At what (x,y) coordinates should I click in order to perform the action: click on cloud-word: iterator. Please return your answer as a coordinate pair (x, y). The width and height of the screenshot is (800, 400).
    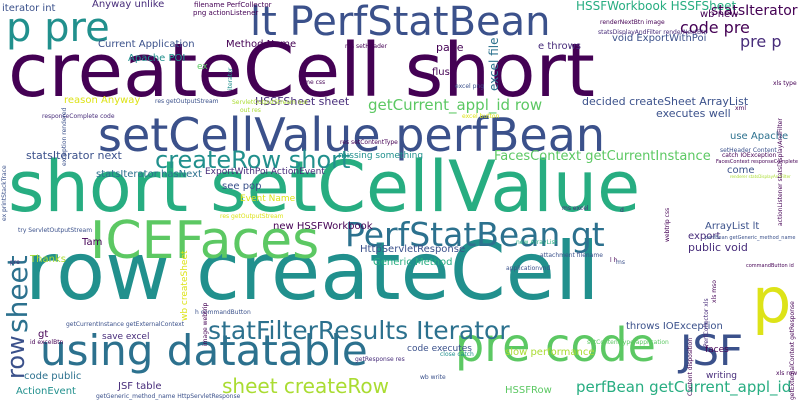
    Looking at the image, I should click on (230, 78).